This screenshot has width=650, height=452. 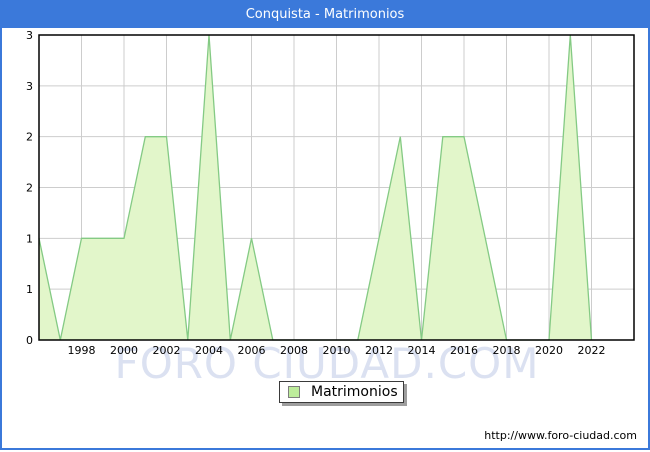 What do you see at coordinates (252, 350) in the screenshot?
I see `x-tick-label: 2006` at bounding box center [252, 350].